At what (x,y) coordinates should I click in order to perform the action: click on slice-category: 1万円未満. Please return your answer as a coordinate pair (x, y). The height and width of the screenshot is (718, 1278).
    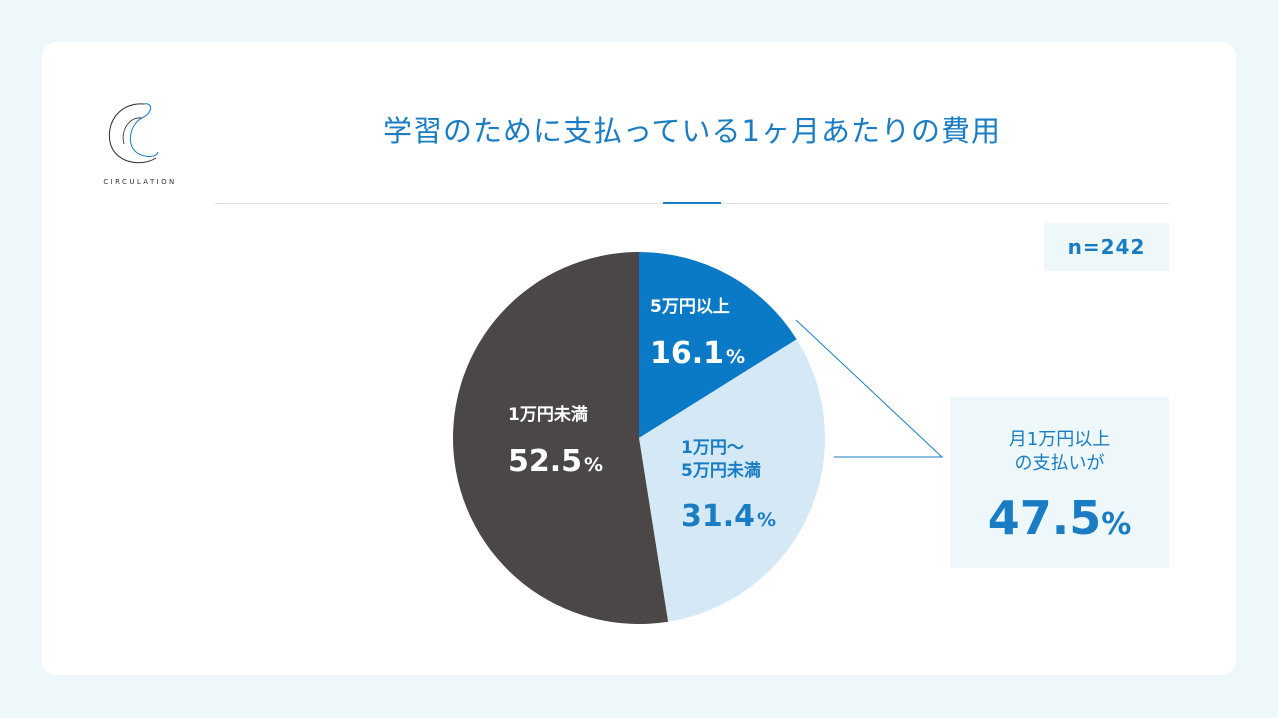
    Looking at the image, I should click on (548, 415).